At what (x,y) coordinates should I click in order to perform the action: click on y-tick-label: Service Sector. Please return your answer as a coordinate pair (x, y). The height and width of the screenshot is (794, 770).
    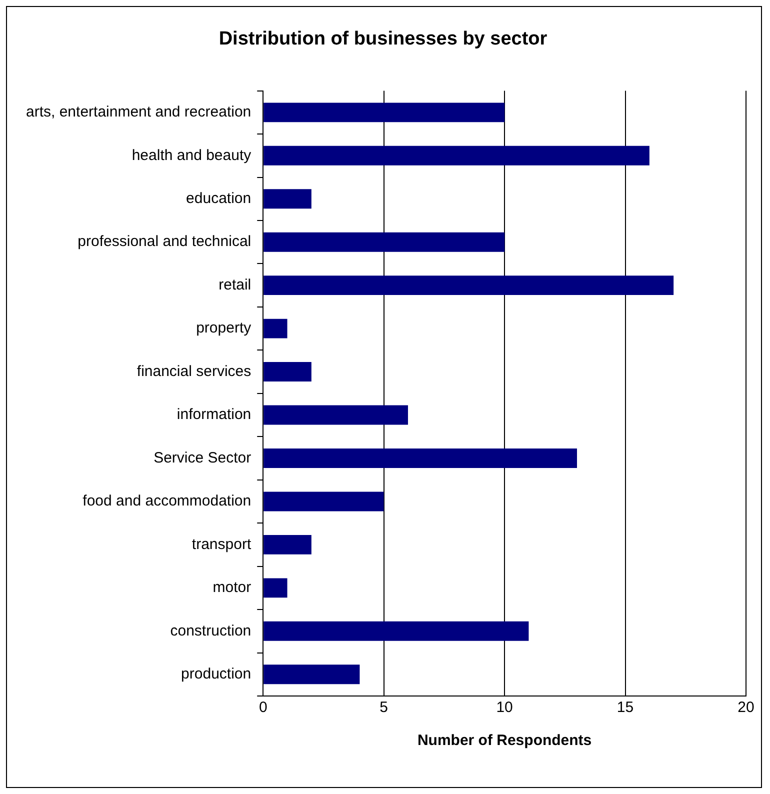
    Looking at the image, I should click on (203, 457).